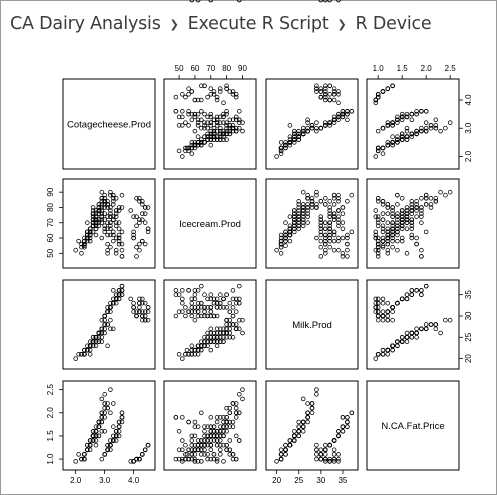 The image size is (497, 495). What do you see at coordinates (468, 358) in the screenshot?
I see `tick-label: 20` at bounding box center [468, 358].